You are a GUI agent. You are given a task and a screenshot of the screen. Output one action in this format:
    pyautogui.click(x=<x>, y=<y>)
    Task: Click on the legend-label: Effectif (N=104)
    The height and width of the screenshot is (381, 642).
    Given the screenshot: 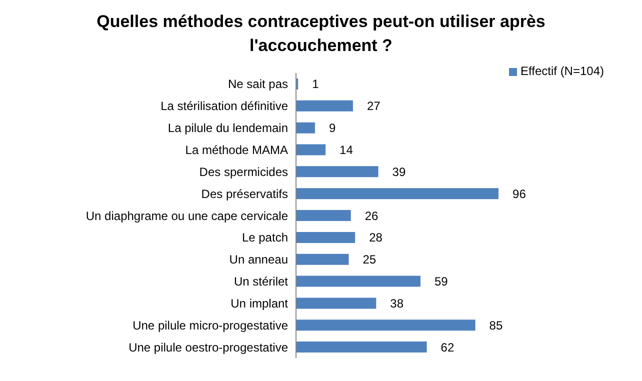 What is the action you would take?
    pyautogui.click(x=562, y=71)
    